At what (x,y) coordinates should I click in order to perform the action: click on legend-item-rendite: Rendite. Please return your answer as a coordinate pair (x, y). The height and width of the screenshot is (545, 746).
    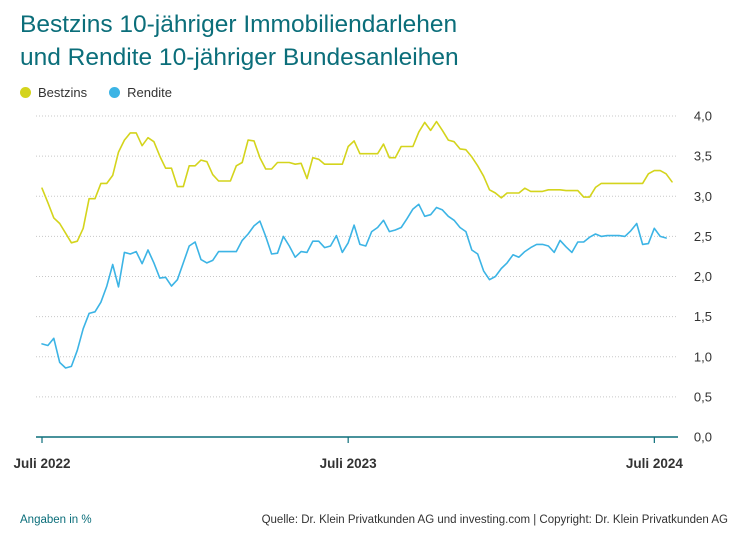
    Looking at the image, I should click on (140, 92).